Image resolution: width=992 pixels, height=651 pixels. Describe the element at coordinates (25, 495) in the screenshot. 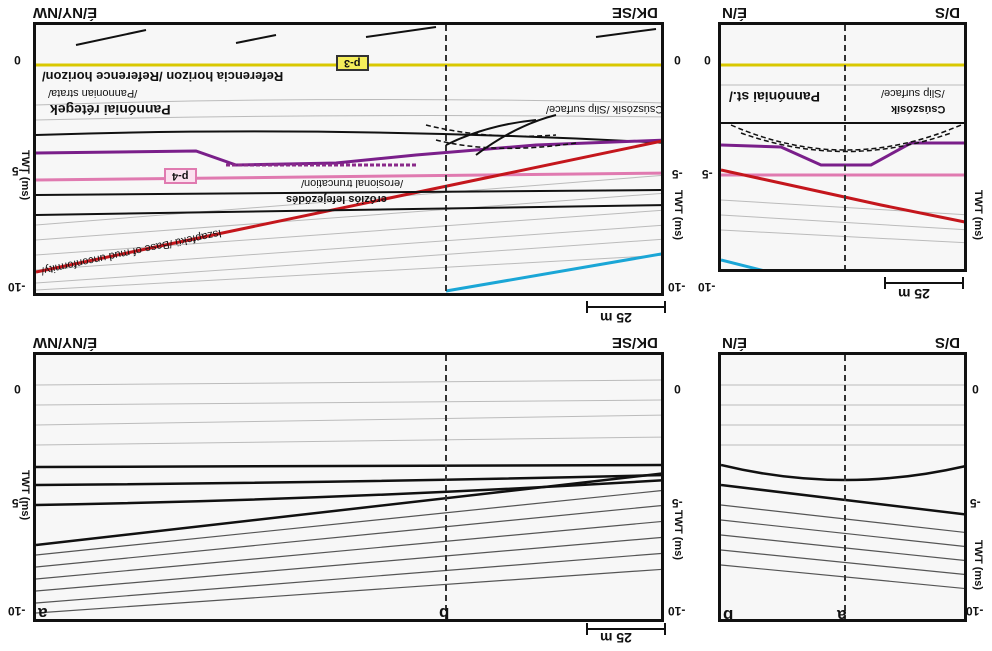

I see `panel-c-axis-left: TWT (ms)` at that location.